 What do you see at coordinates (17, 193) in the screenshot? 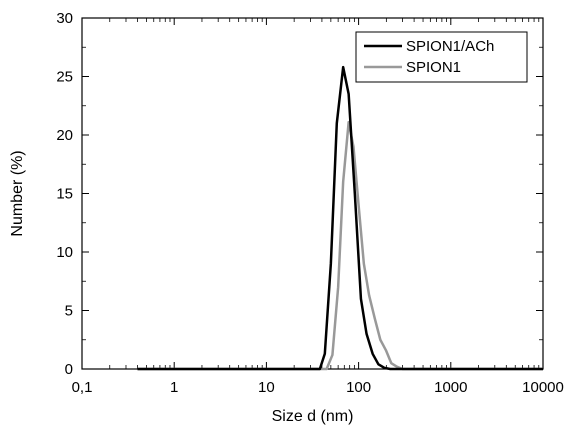
I see `y-axis-title: Number (%)` at bounding box center [17, 193].